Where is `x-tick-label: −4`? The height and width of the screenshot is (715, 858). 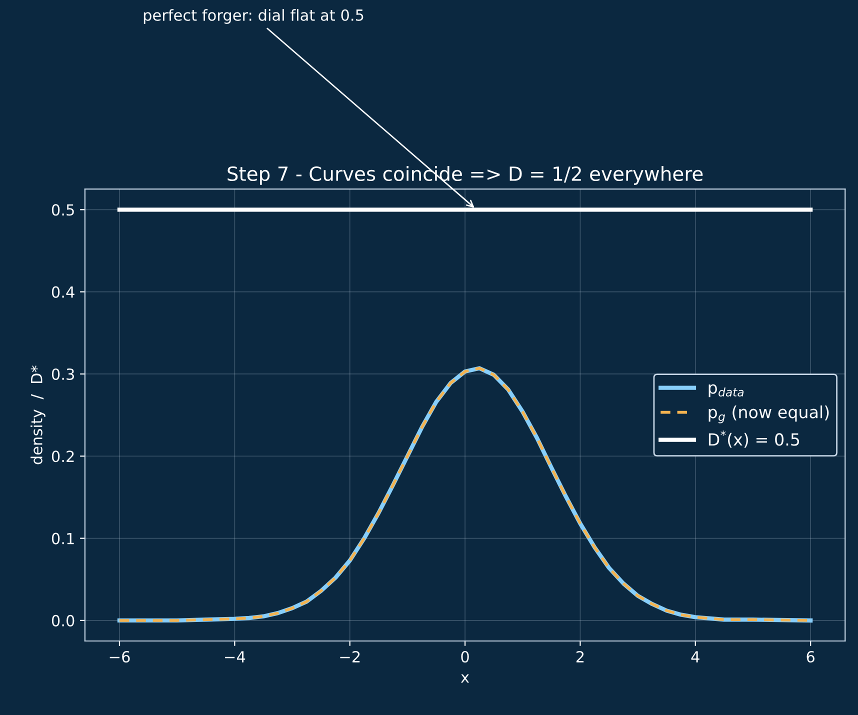 x-tick-label: −4 is located at coordinates (235, 656).